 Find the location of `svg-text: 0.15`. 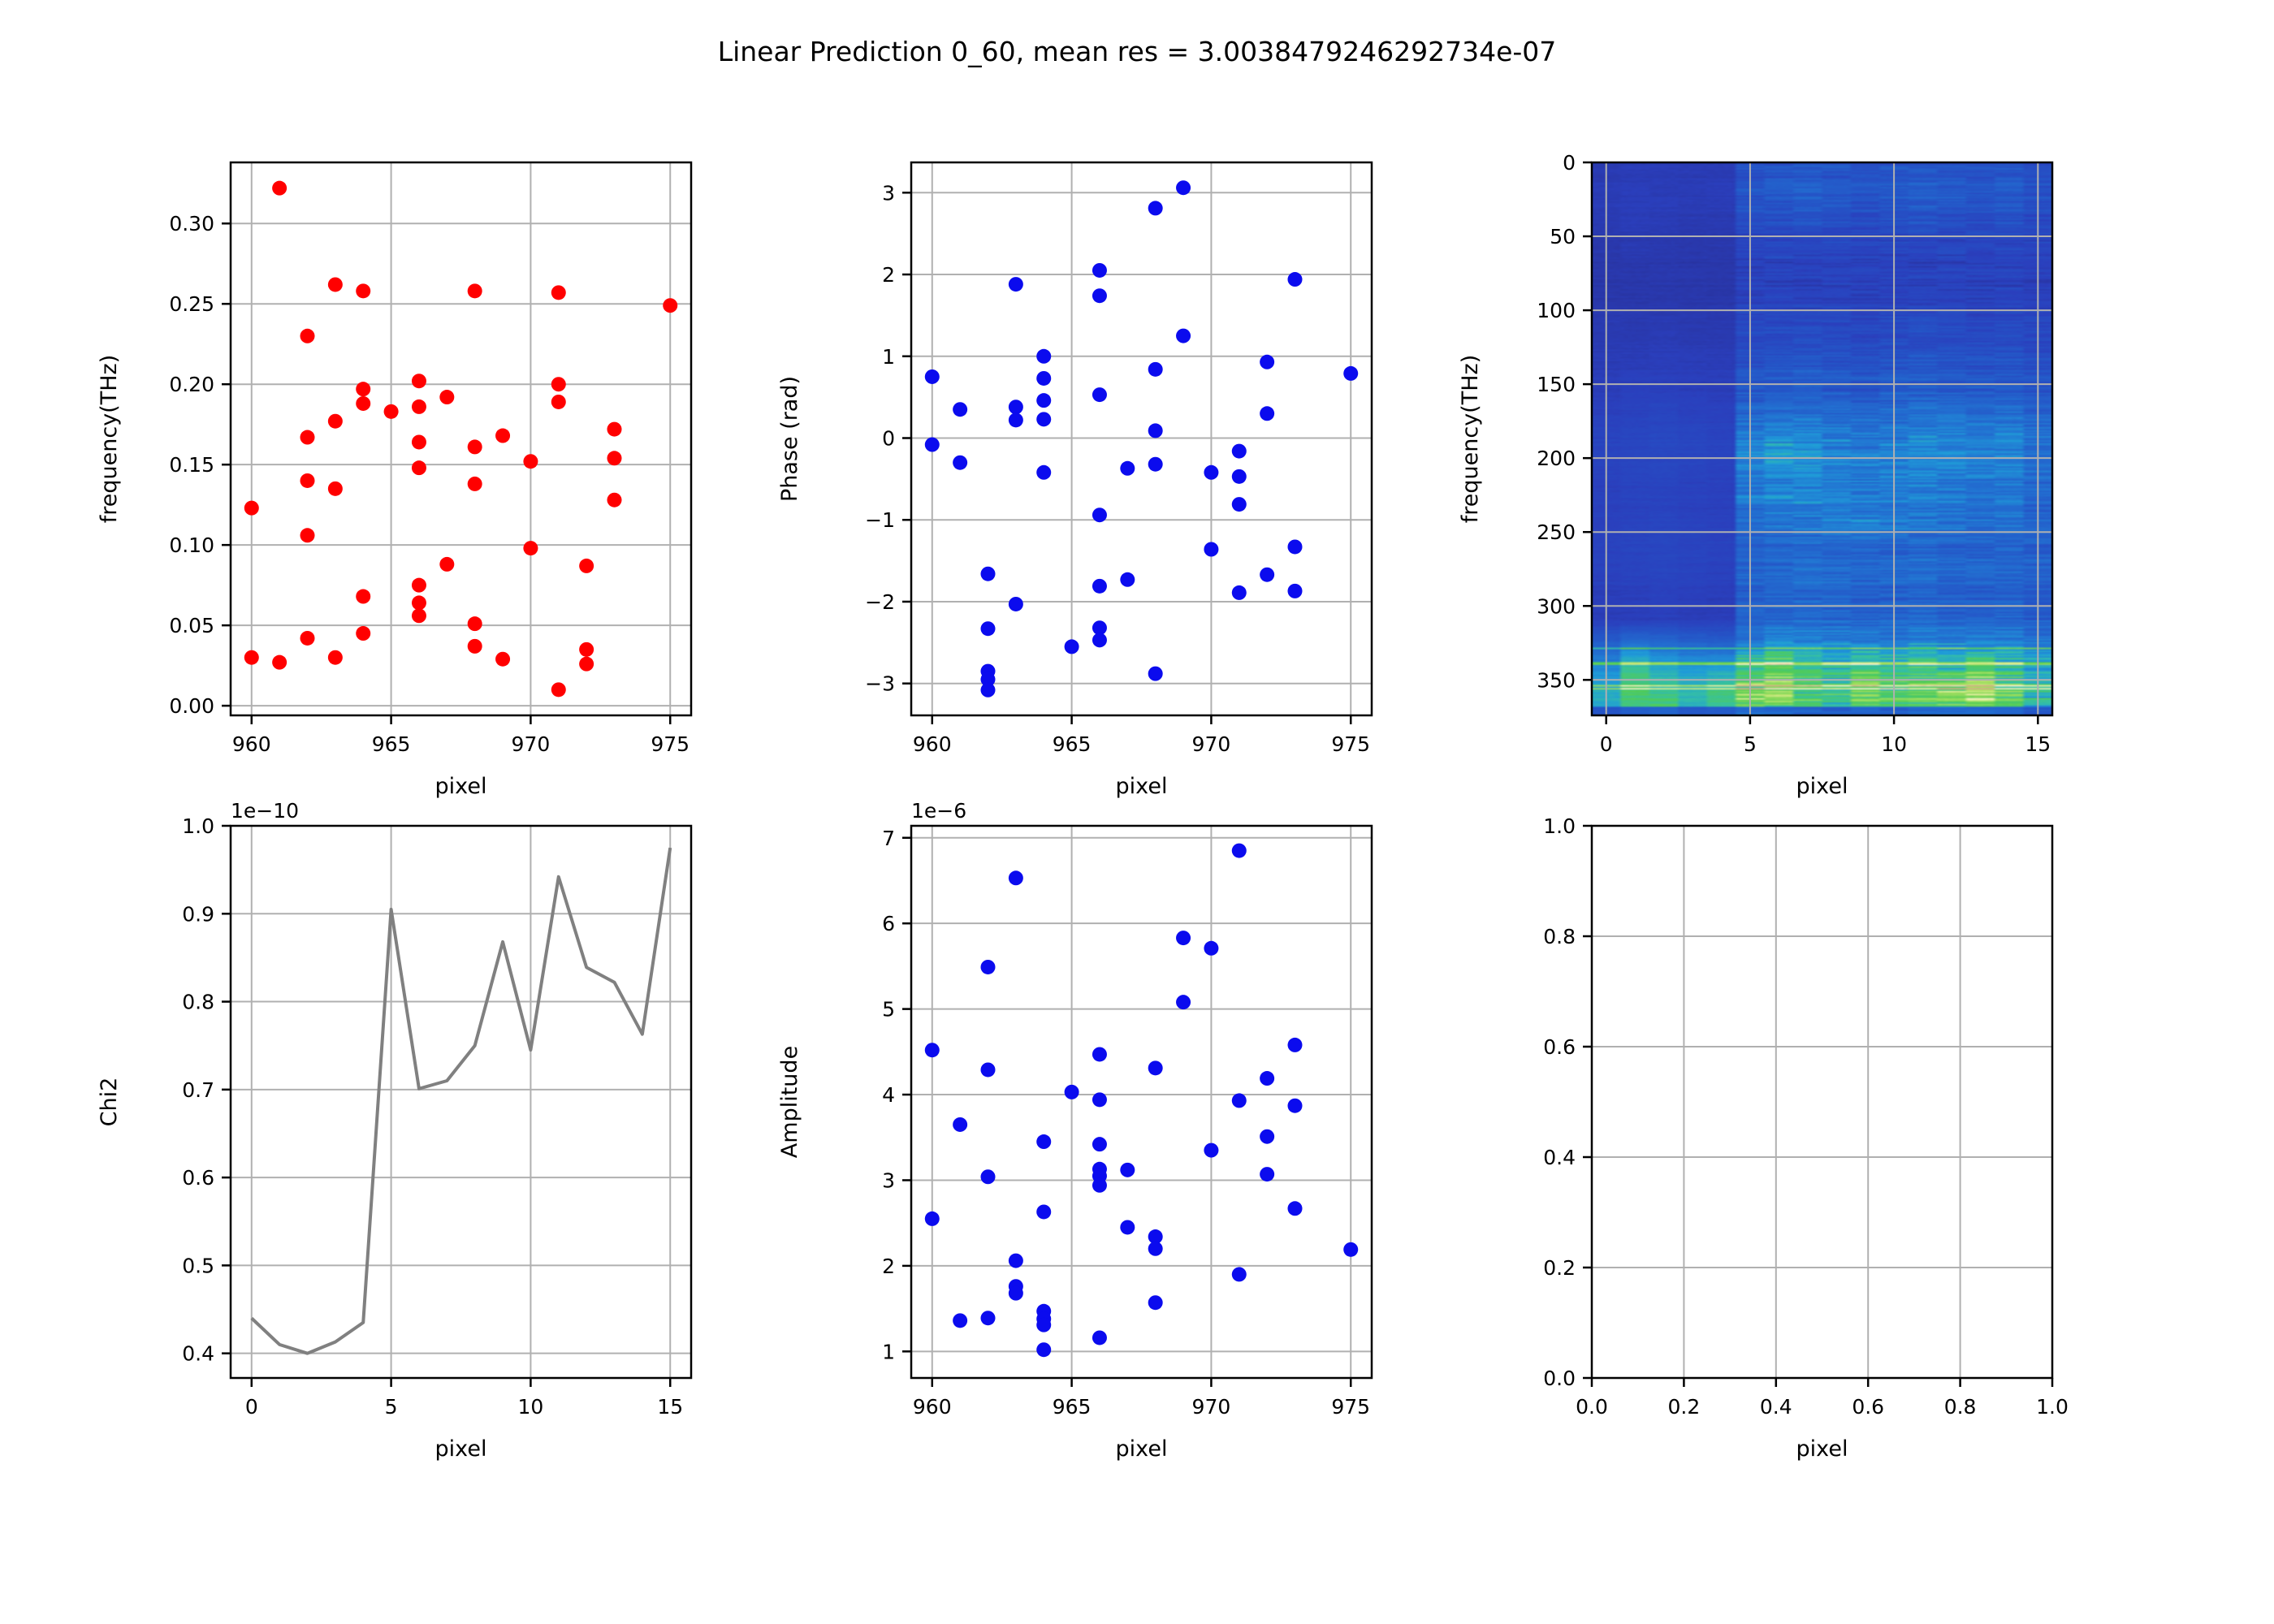

svg-text: 0.15 is located at coordinates (192, 465).